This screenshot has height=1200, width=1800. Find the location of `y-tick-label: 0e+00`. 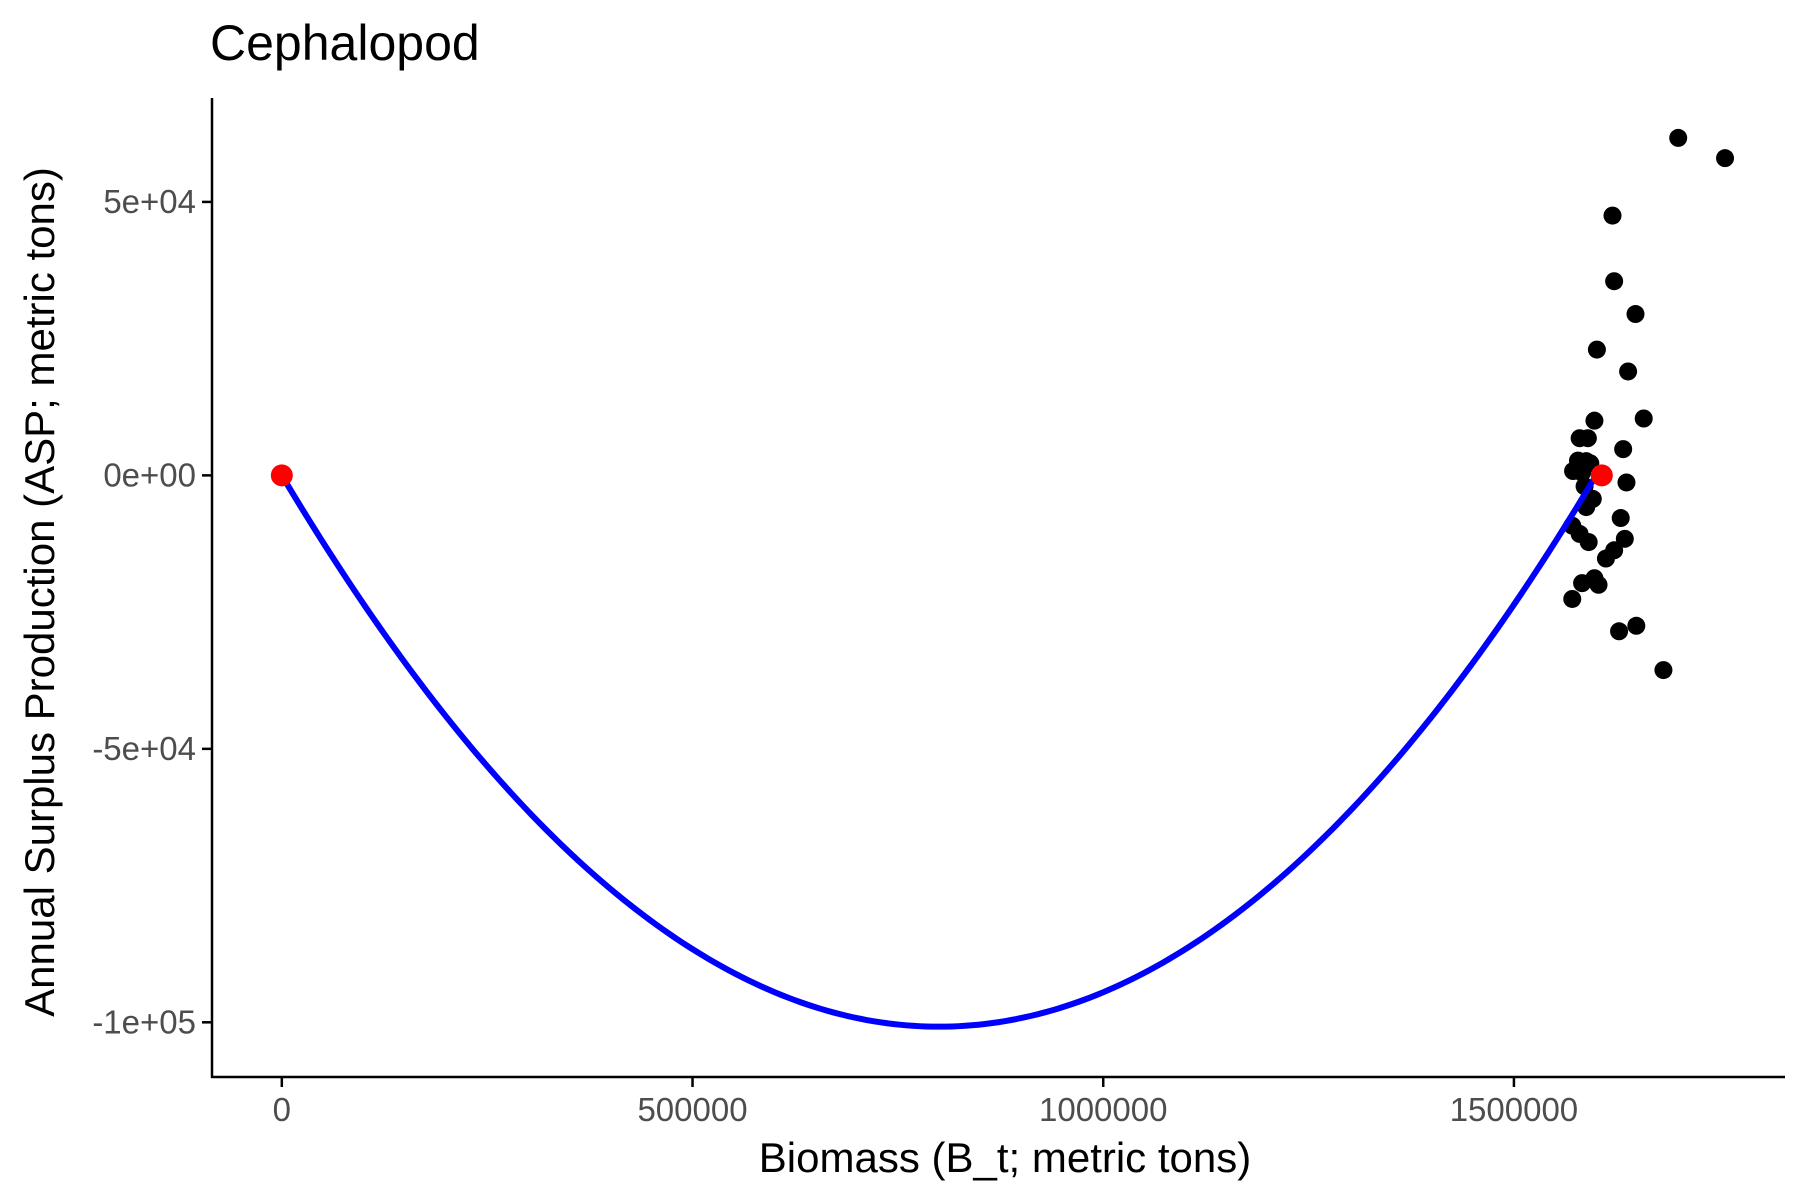

y-tick-label: 0e+00 is located at coordinates (149, 474).